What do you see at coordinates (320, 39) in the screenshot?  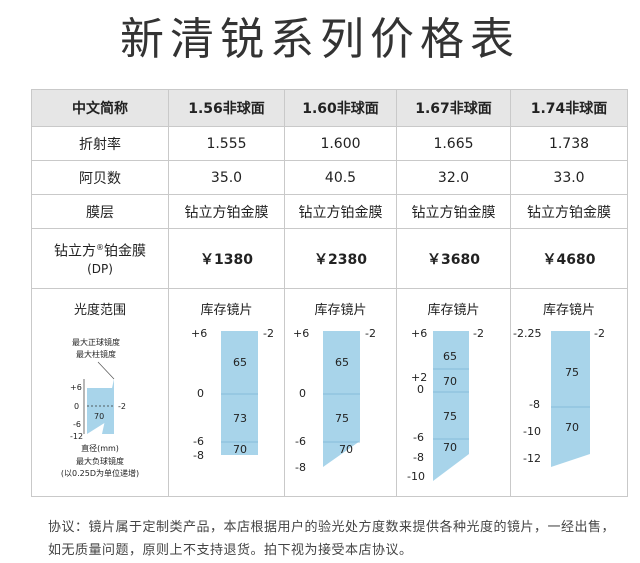 I see `page-title: 新清锐系列价格表` at bounding box center [320, 39].